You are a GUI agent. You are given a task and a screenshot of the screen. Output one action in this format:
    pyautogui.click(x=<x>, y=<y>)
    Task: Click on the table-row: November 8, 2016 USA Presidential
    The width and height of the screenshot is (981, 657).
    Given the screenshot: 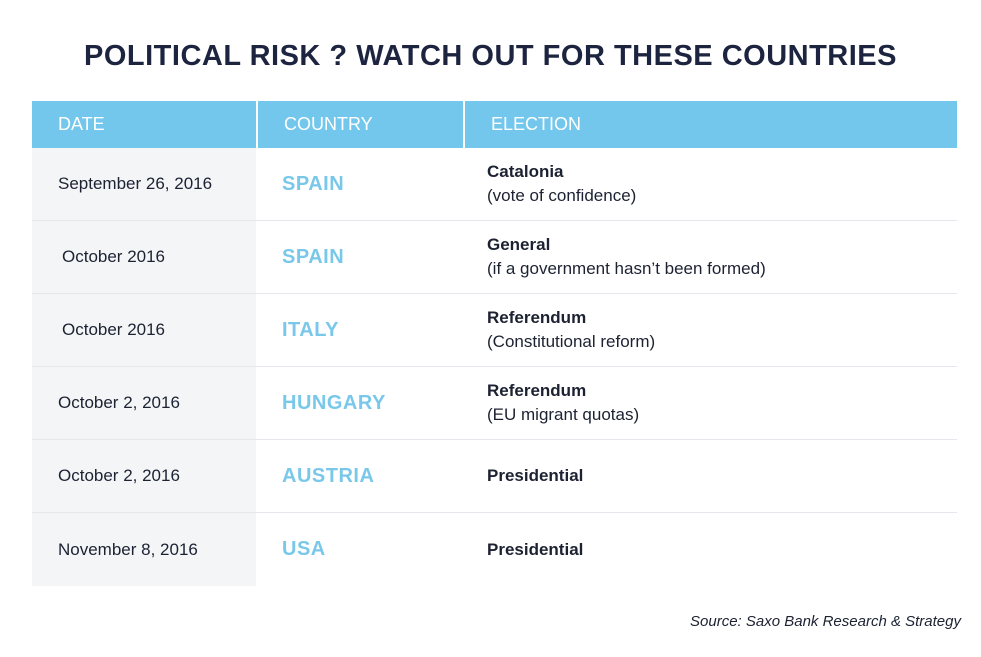 What is the action you would take?
    pyautogui.click(x=494, y=549)
    